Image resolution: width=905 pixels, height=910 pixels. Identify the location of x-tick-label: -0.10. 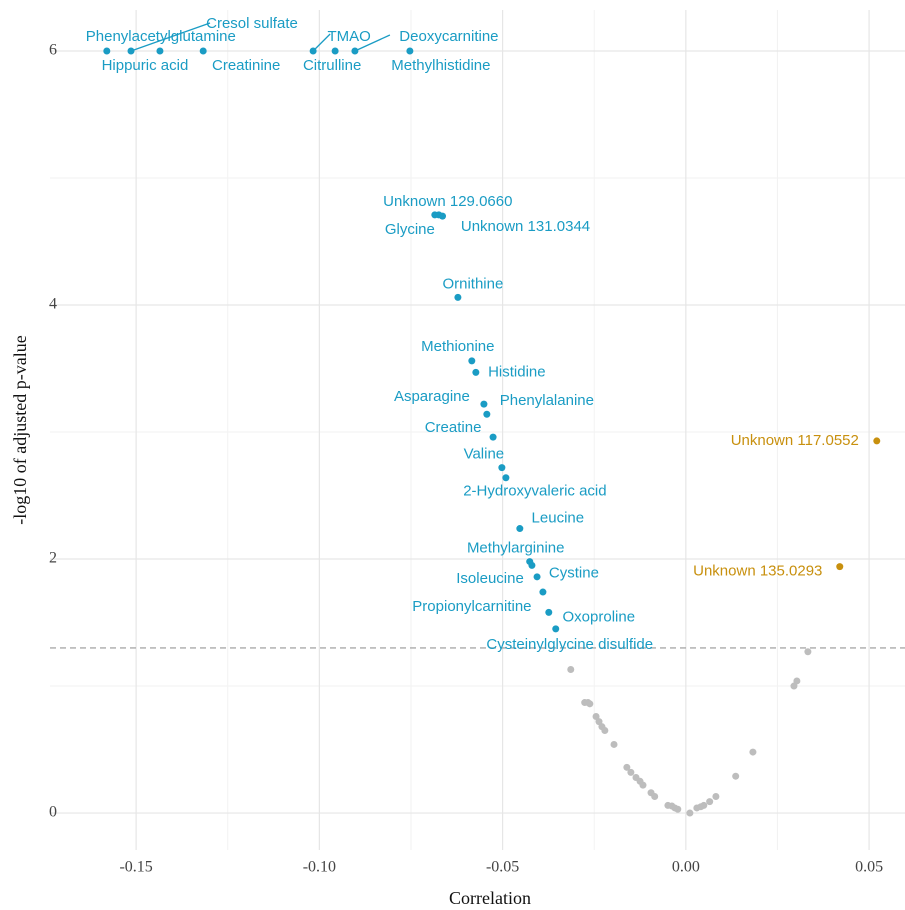
(319, 867).